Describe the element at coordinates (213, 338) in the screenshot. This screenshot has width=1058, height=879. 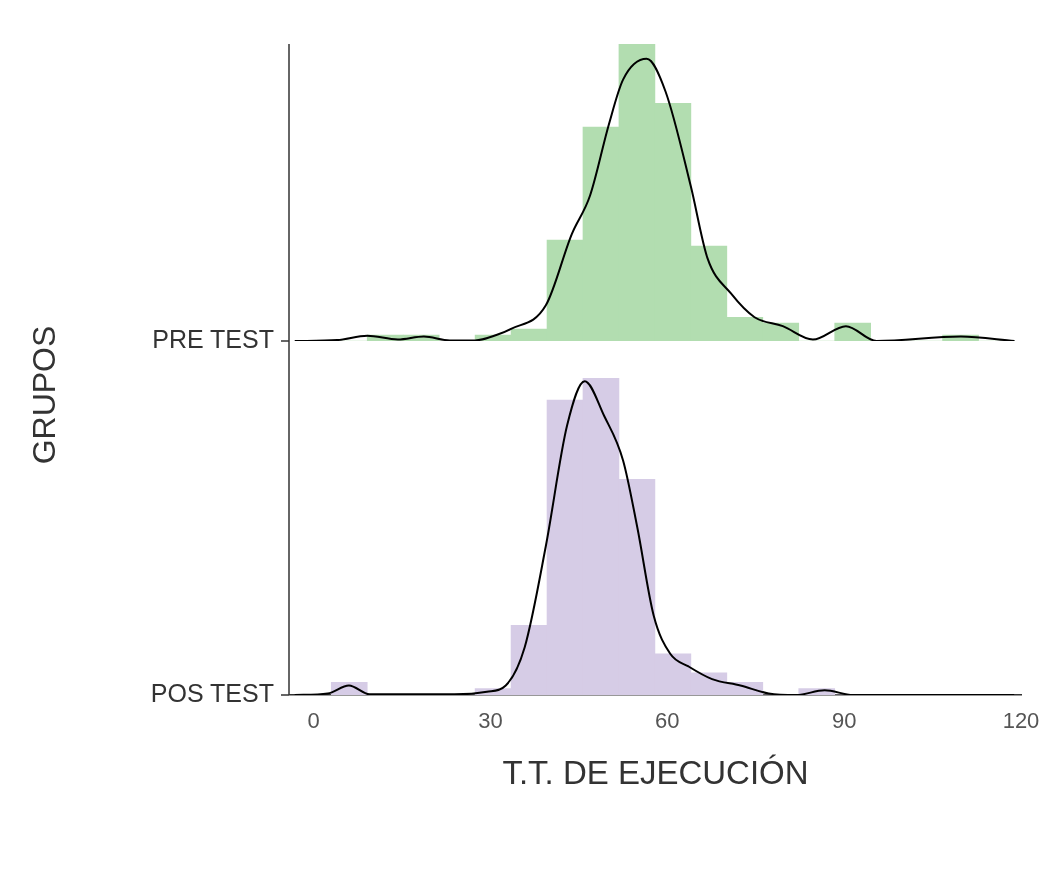
I see `text: PRE TEST` at that location.